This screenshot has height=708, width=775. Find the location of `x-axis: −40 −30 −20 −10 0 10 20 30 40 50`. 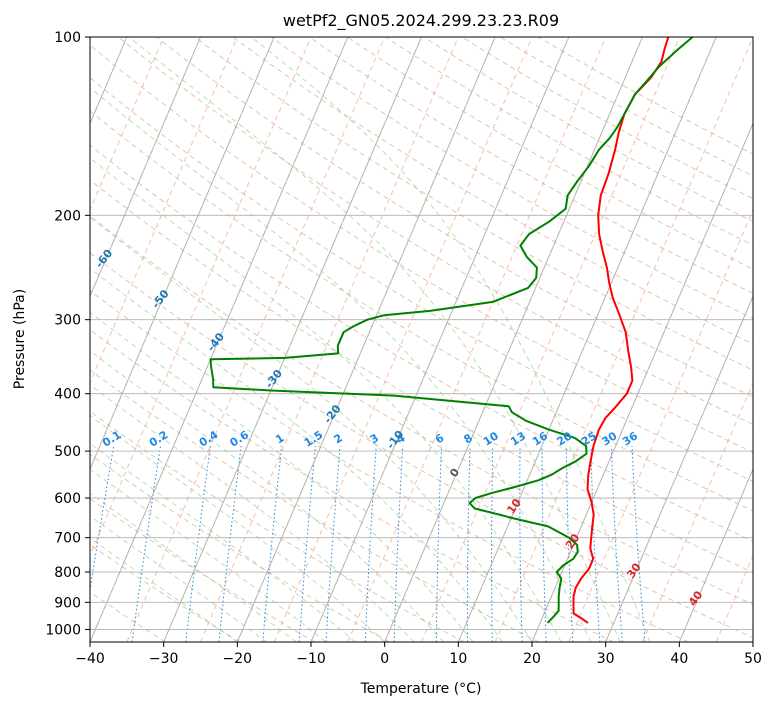

x-axis: −40 −30 −20 −10 0 10 20 30 40 50 is located at coordinates (418, 654).